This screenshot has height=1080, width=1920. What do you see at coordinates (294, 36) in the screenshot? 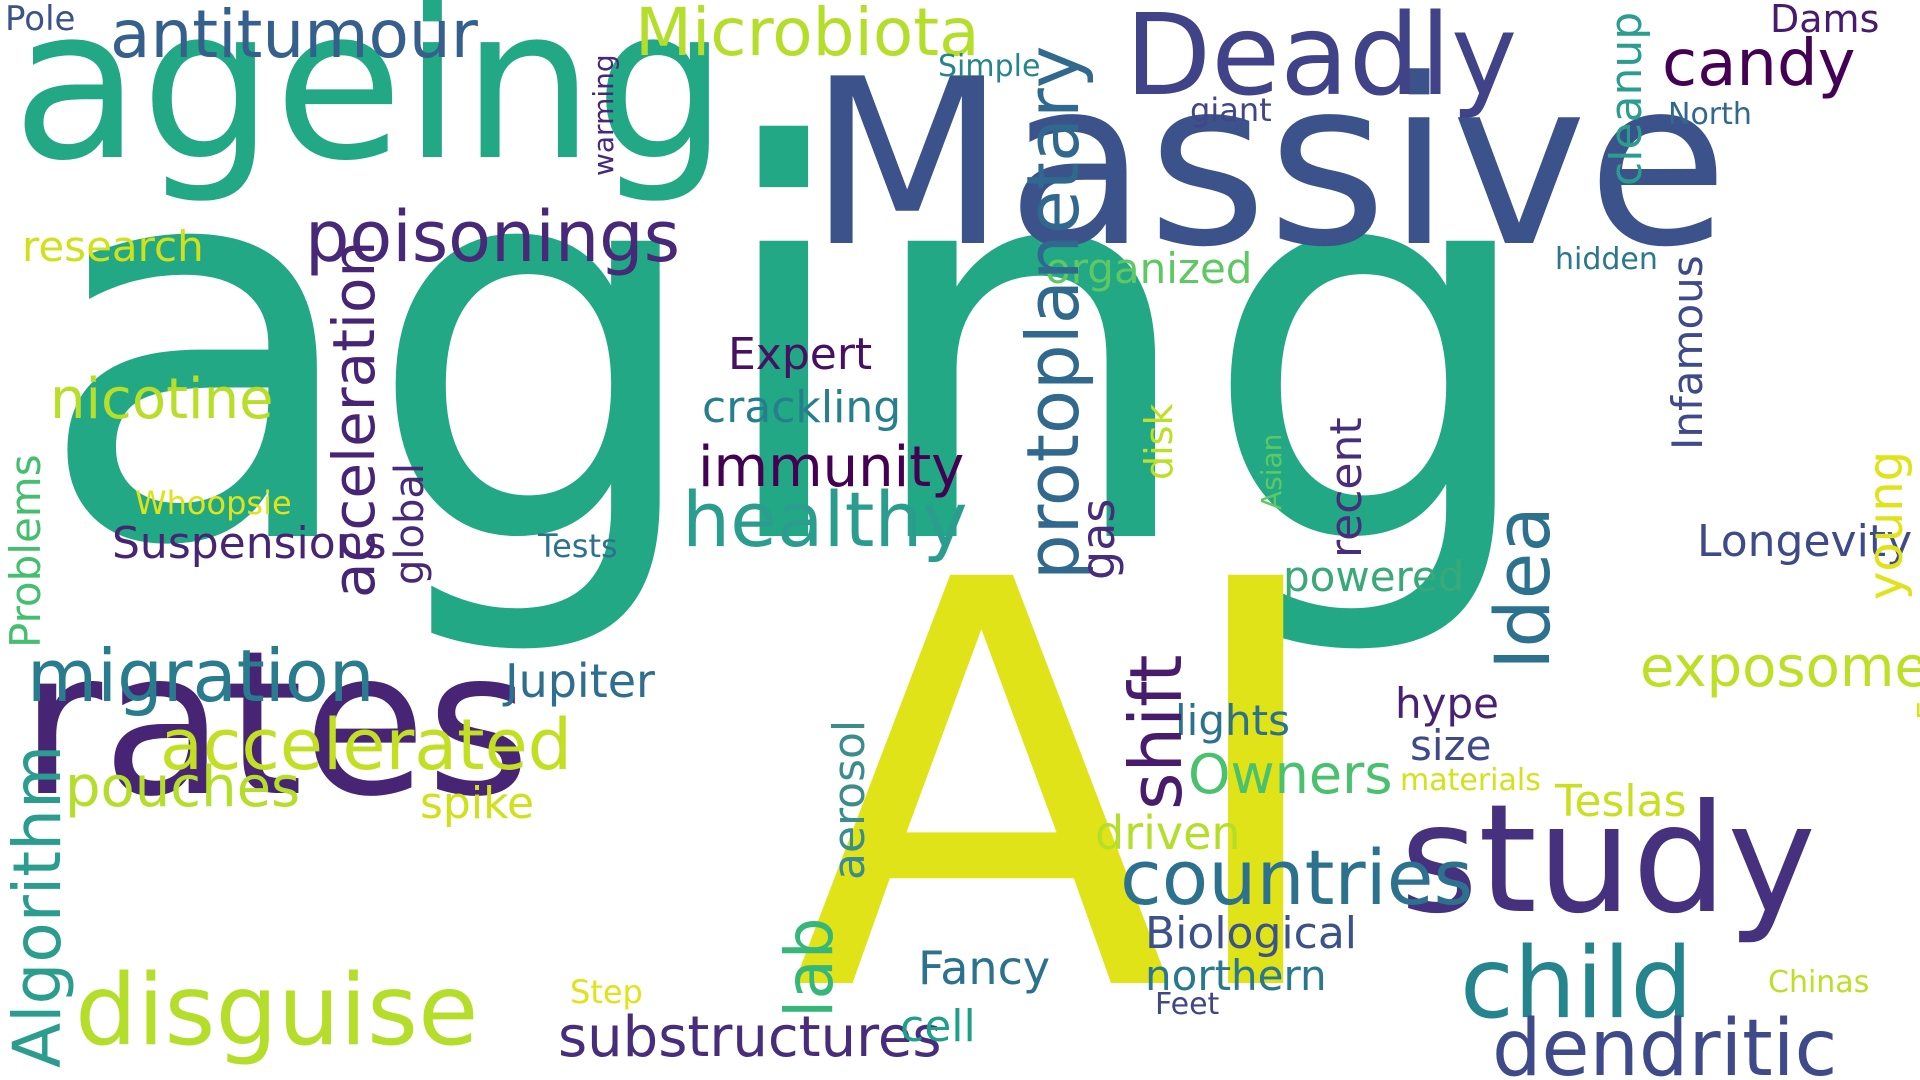
I see `word-antitumour: antitumour` at bounding box center [294, 36].